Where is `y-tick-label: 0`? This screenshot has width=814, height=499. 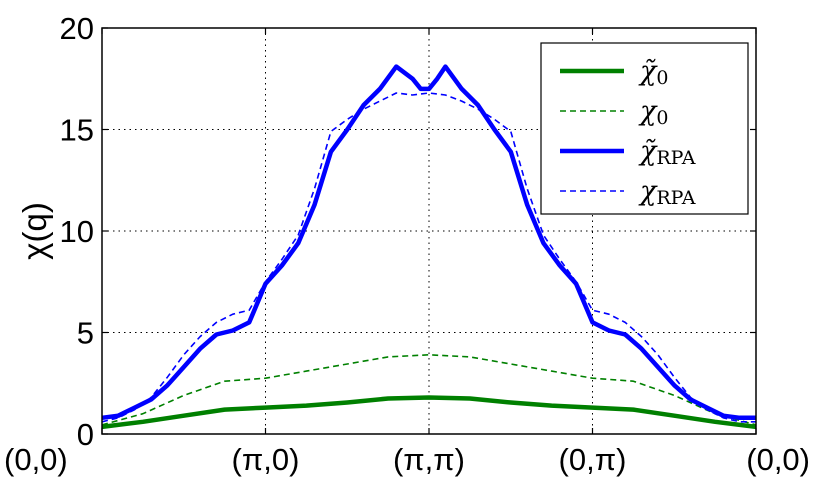
y-tick-label: 0 is located at coordinates (85, 434).